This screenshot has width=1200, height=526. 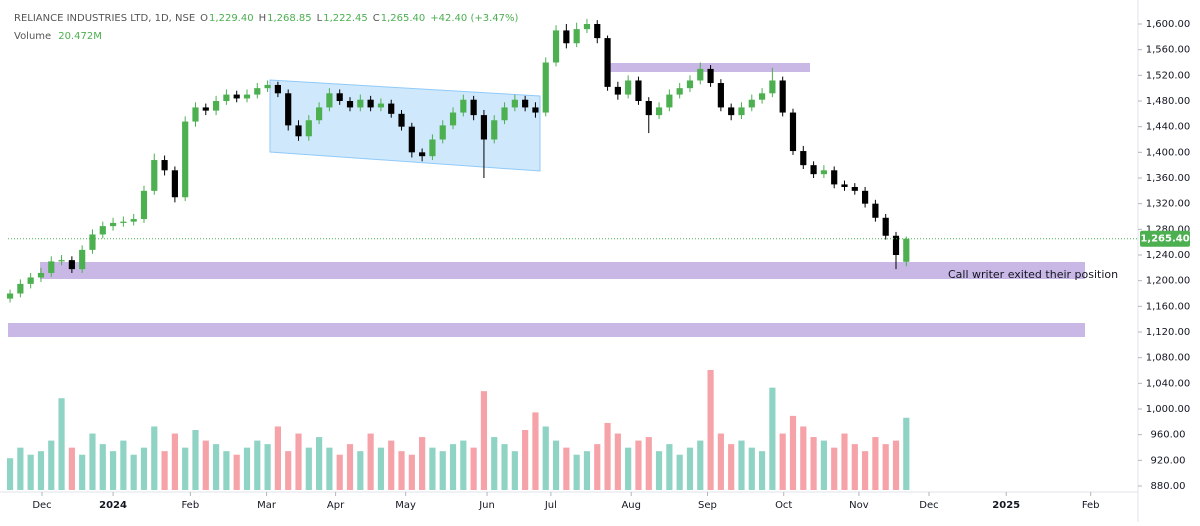 What do you see at coordinates (320, 18) in the screenshot?
I see `ohlc-key: L` at bounding box center [320, 18].